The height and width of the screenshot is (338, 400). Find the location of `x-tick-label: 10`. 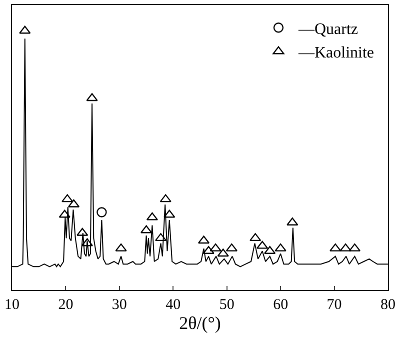

x-tick-label: 10 is located at coordinates (12, 305).